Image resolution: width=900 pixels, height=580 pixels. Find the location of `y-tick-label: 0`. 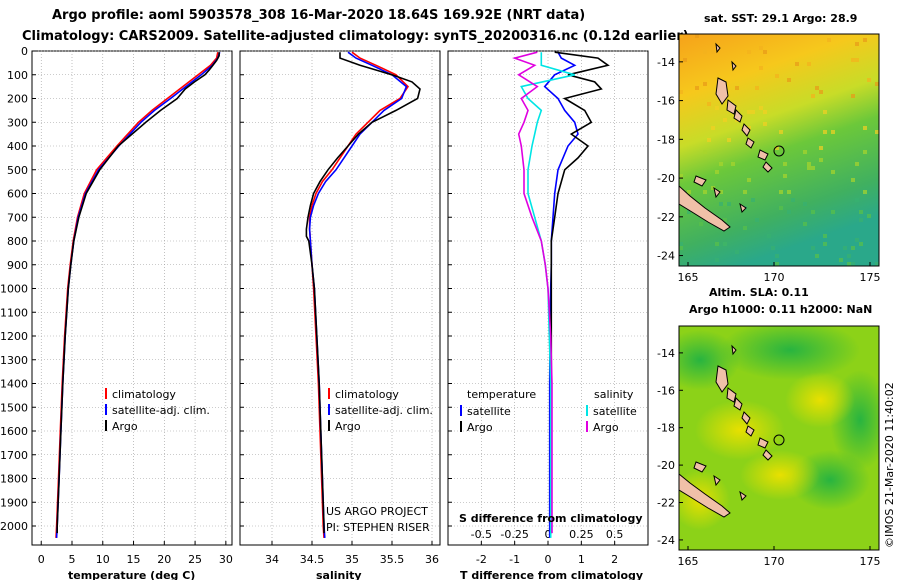

y-tick-label: 0 is located at coordinates (24, 51).